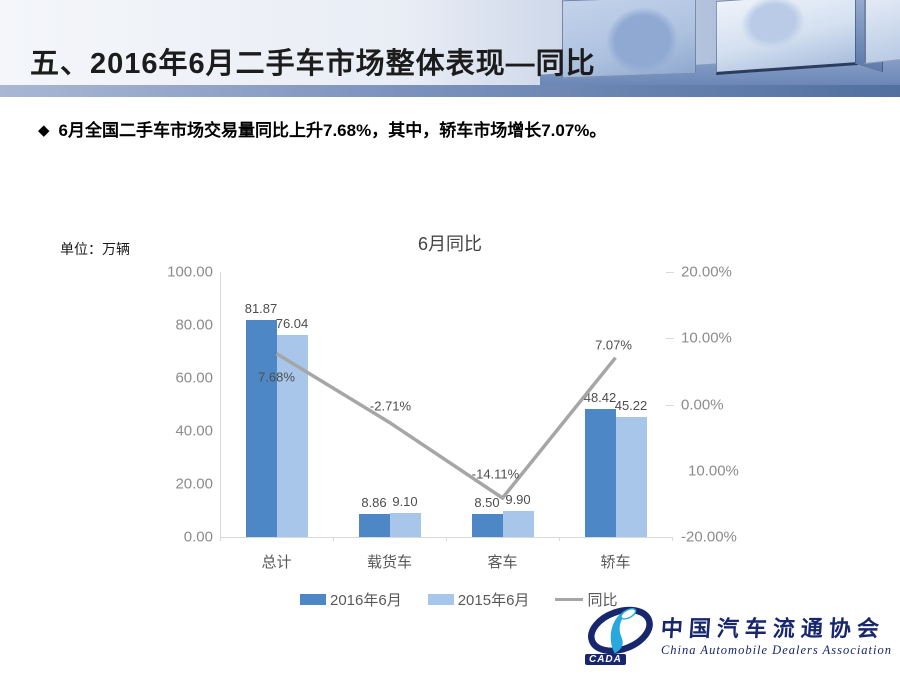 Image resolution: width=900 pixels, height=675 pixels. What do you see at coordinates (366, 600) in the screenshot?
I see `legend-label: 2016年6月` at bounding box center [366, 600].